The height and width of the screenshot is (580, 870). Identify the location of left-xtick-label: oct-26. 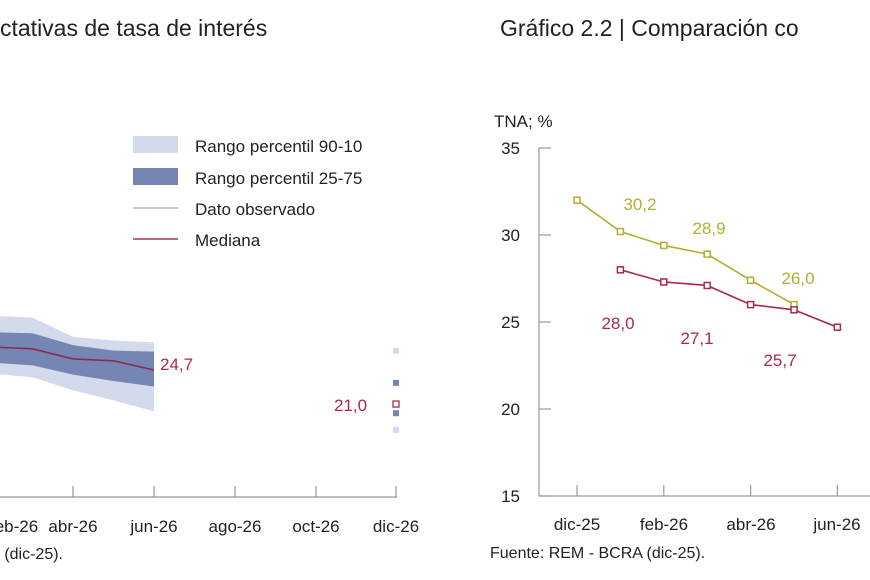
(315, 526).